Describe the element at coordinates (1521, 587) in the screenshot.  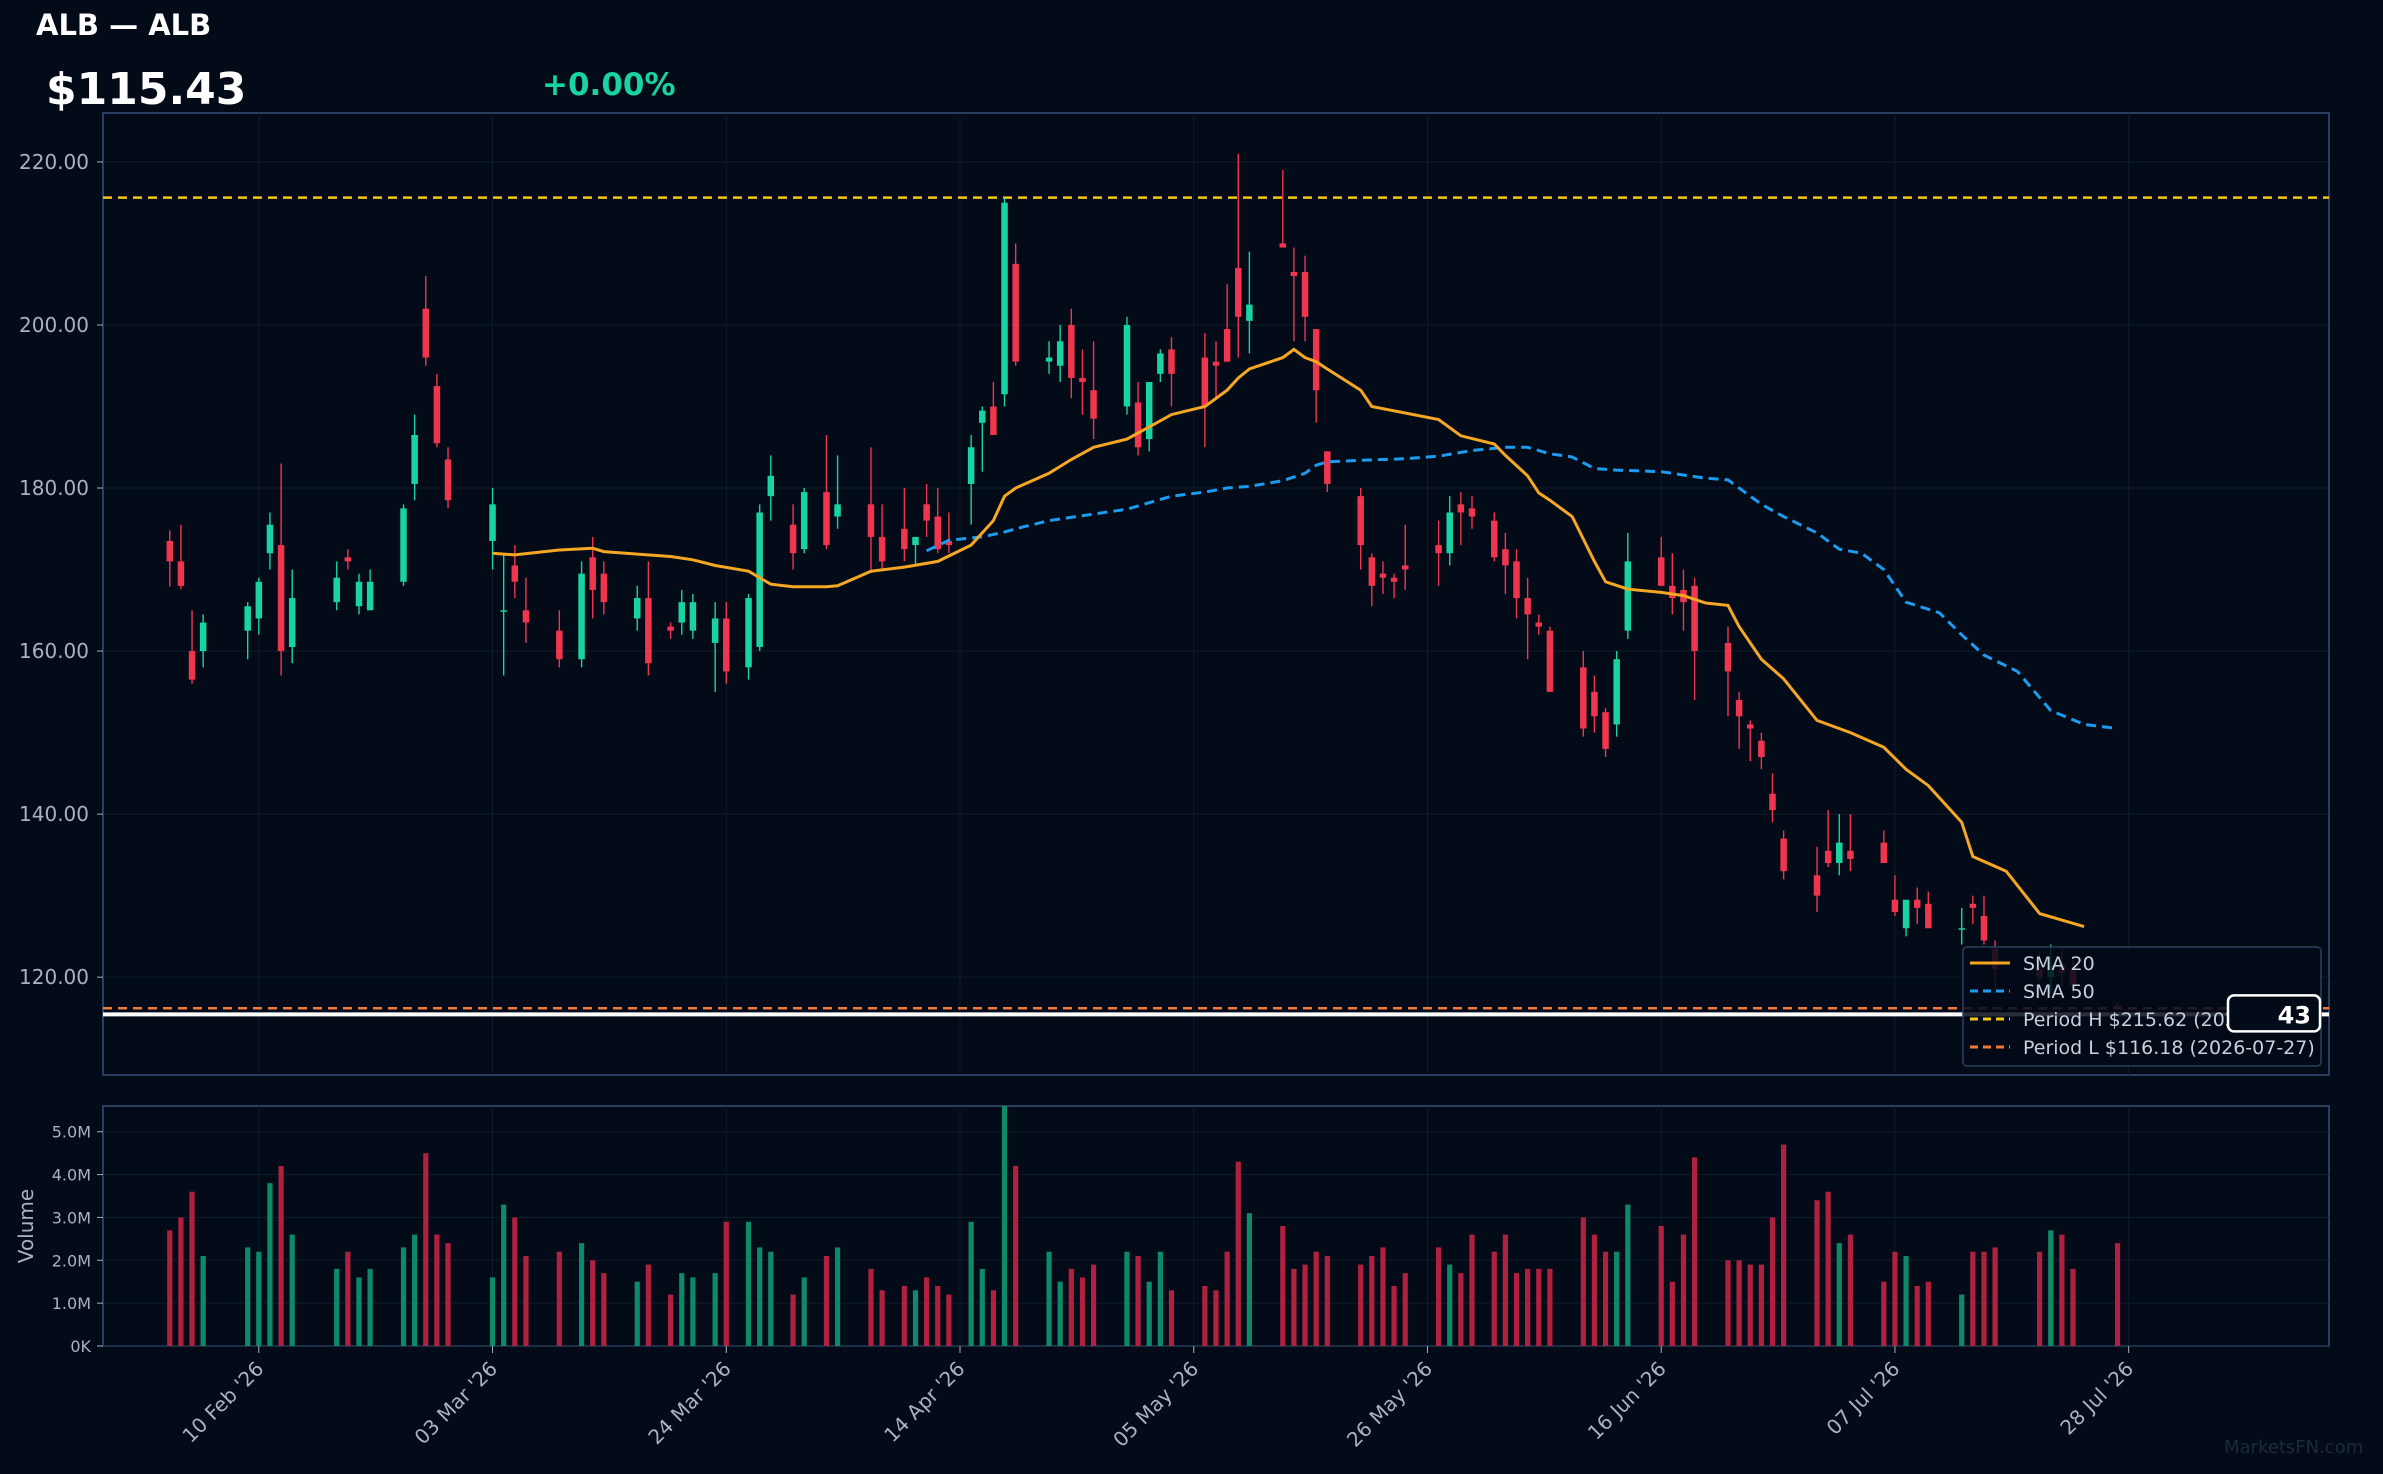
I see `sma50-line` at that location.